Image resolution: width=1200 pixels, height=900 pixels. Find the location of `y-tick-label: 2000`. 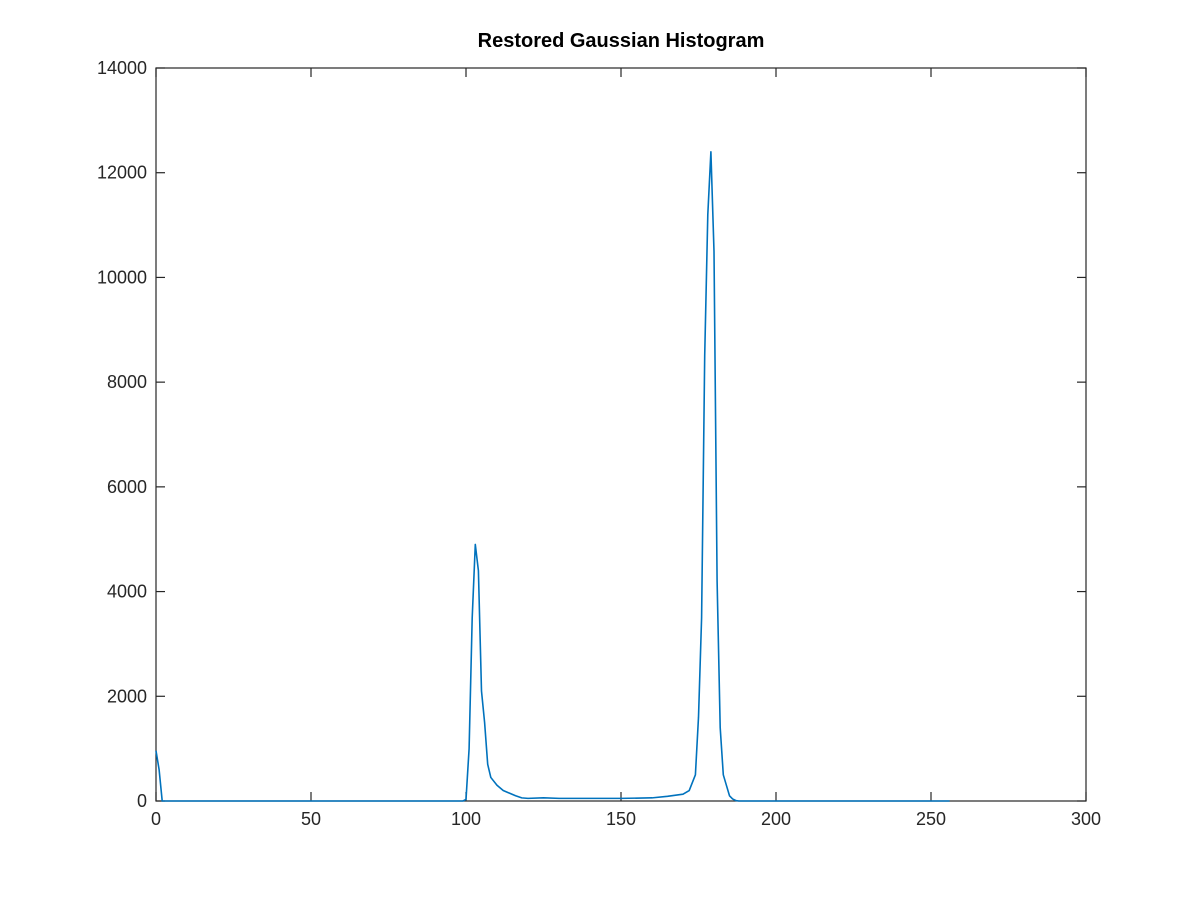

y-tick-label: 2000 is located at coordinates (127, 696).